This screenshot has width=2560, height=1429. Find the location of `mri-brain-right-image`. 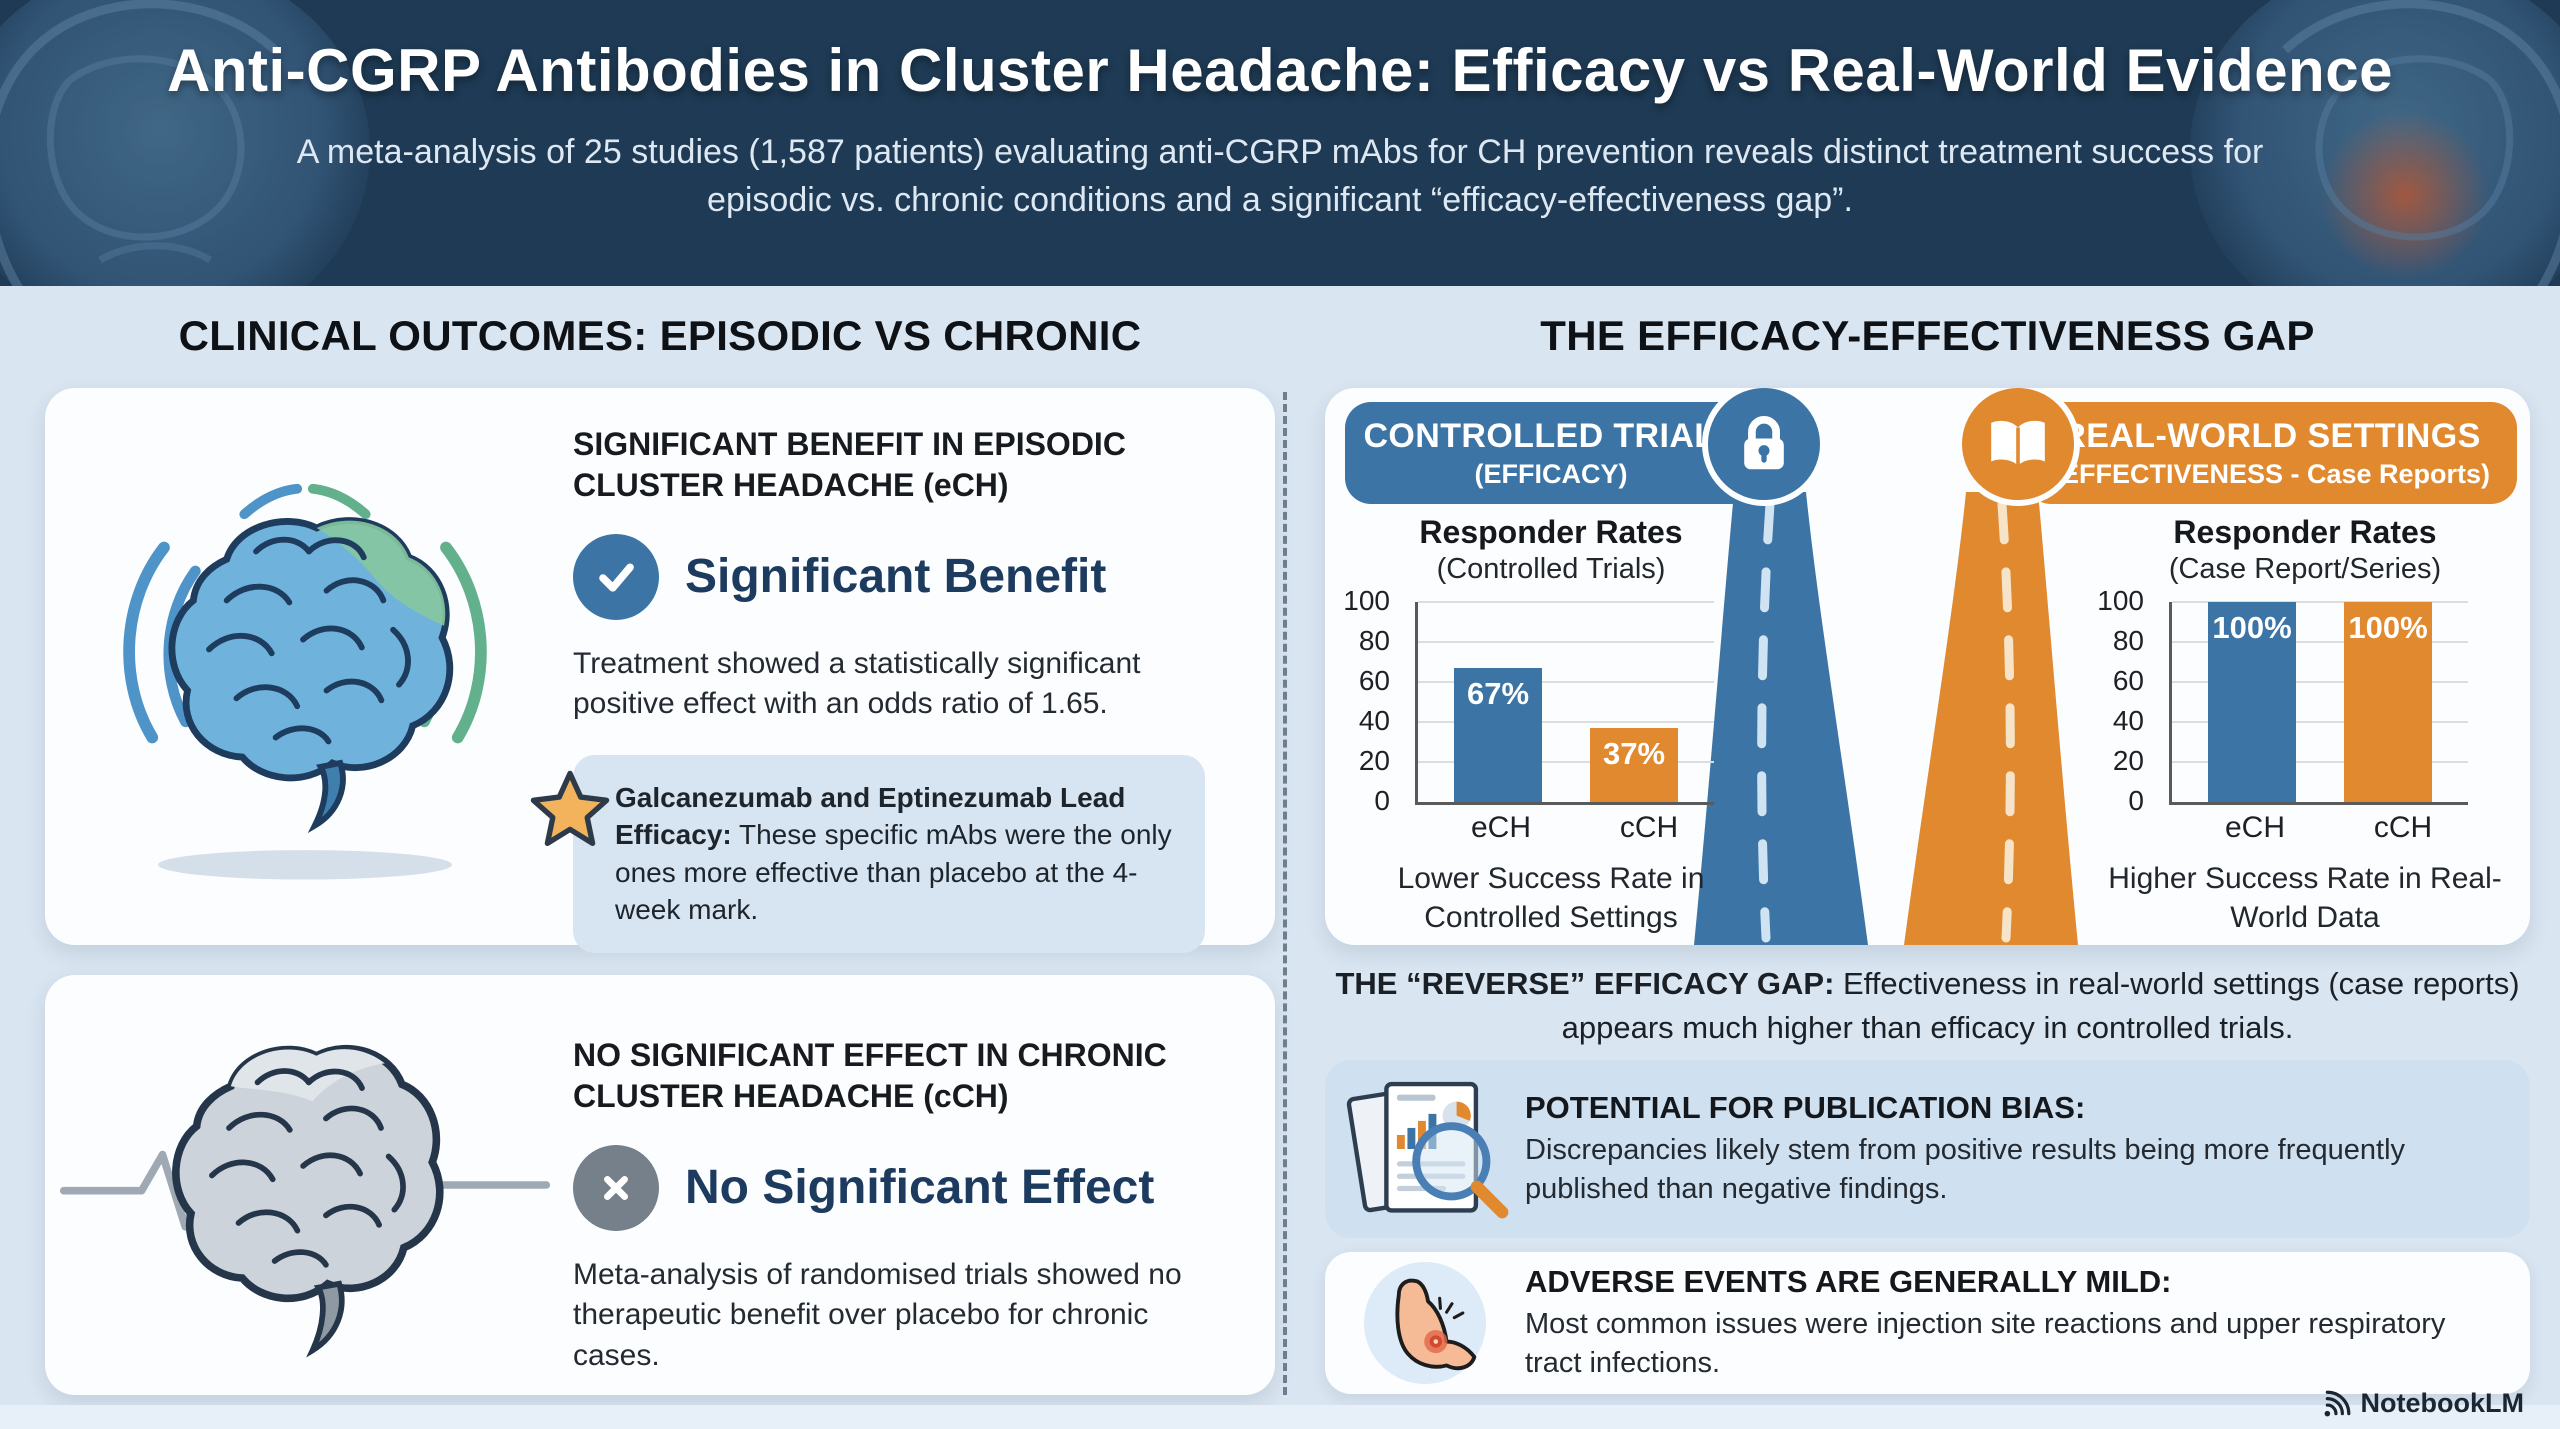

mri-brain-right-image is located at coordinates (2375, 143).